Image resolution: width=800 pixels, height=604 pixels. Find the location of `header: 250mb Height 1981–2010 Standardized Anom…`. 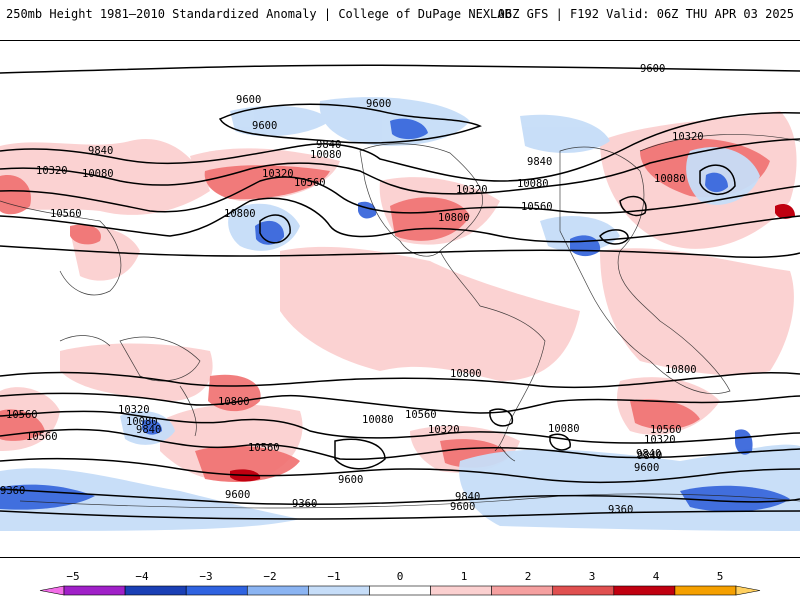

header: 250mb Height 1981–2010 Standardized Anom… is located at coordinates (400, 20).